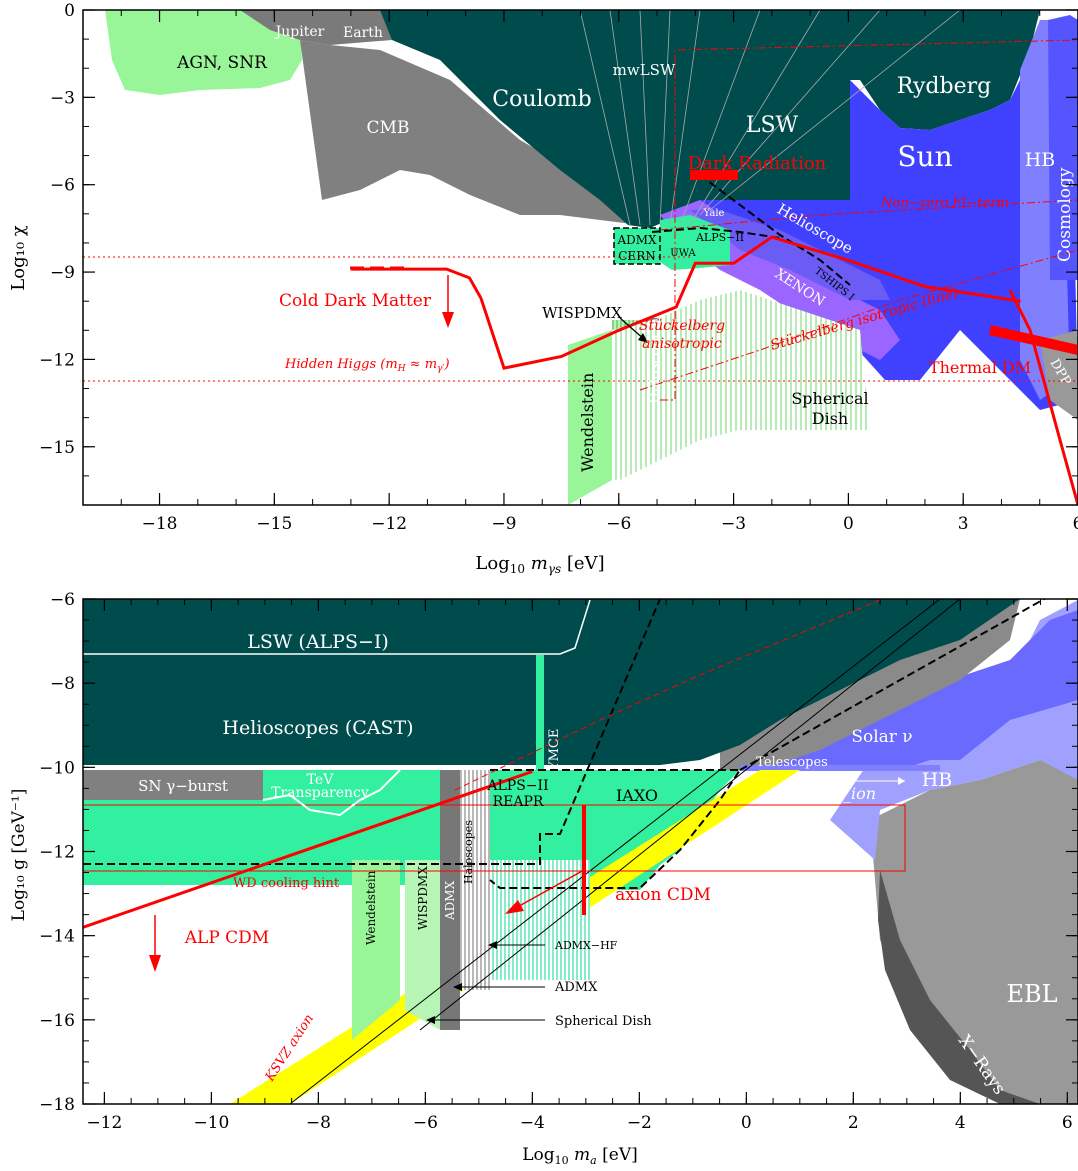  I want to click on x-tick-label: −3, so click(733, 524).